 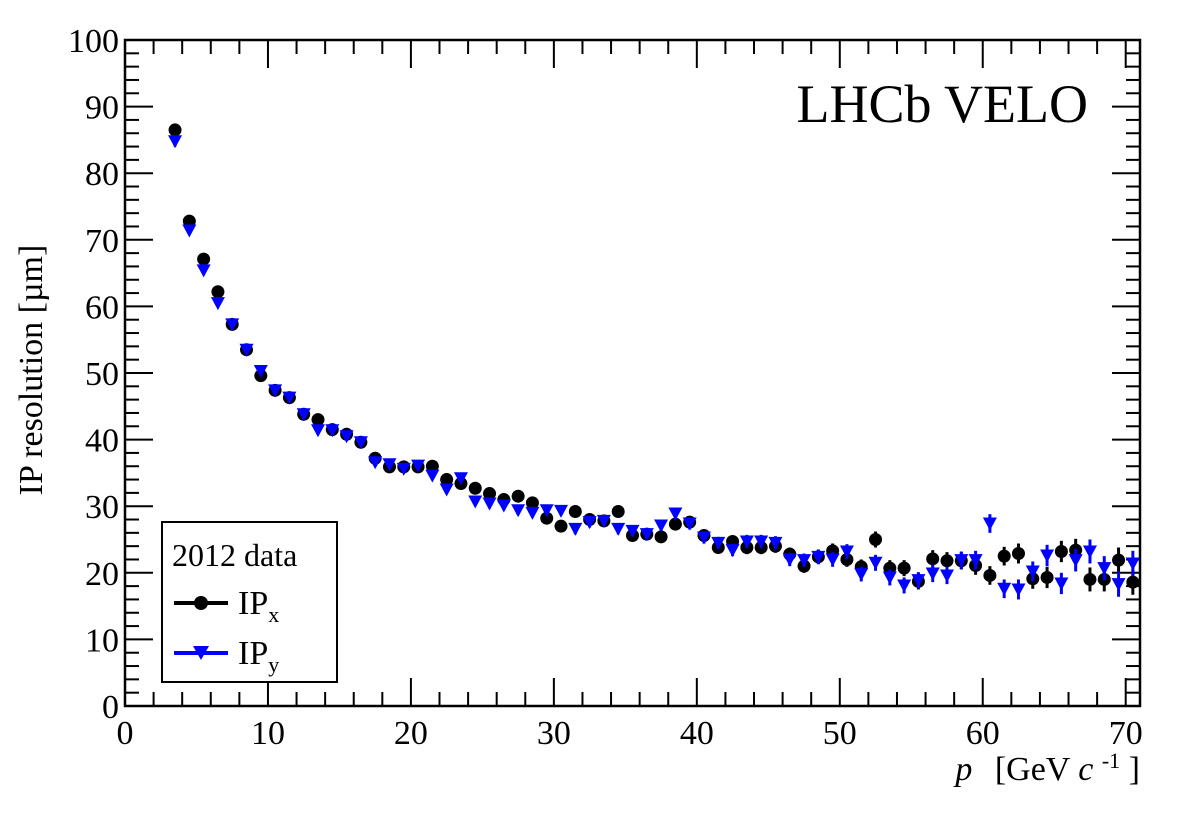 I want to click on x-axis-label: p [GeV c -1 ], so click(x=1046, y=763).